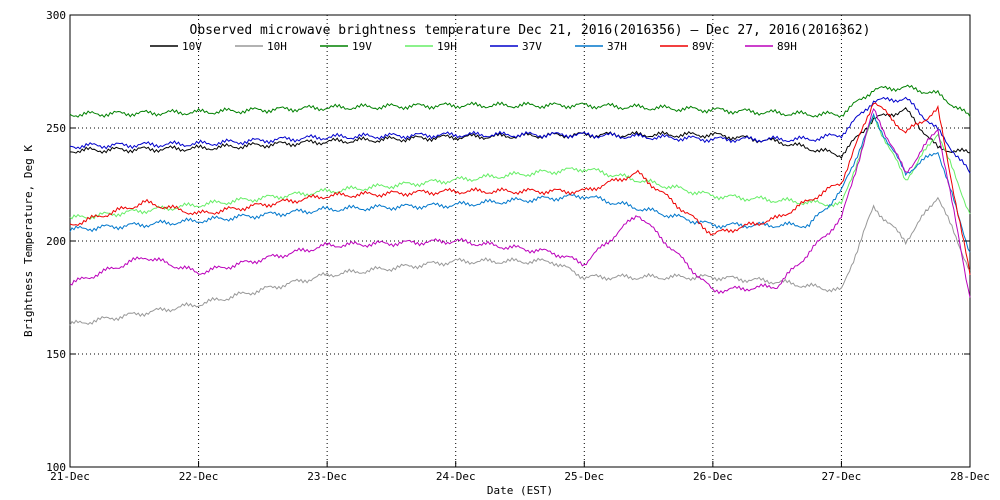 This screenshot has width=1000, height=500. I want to click on x-tick-label: 27-Dec, so click(842, 476).